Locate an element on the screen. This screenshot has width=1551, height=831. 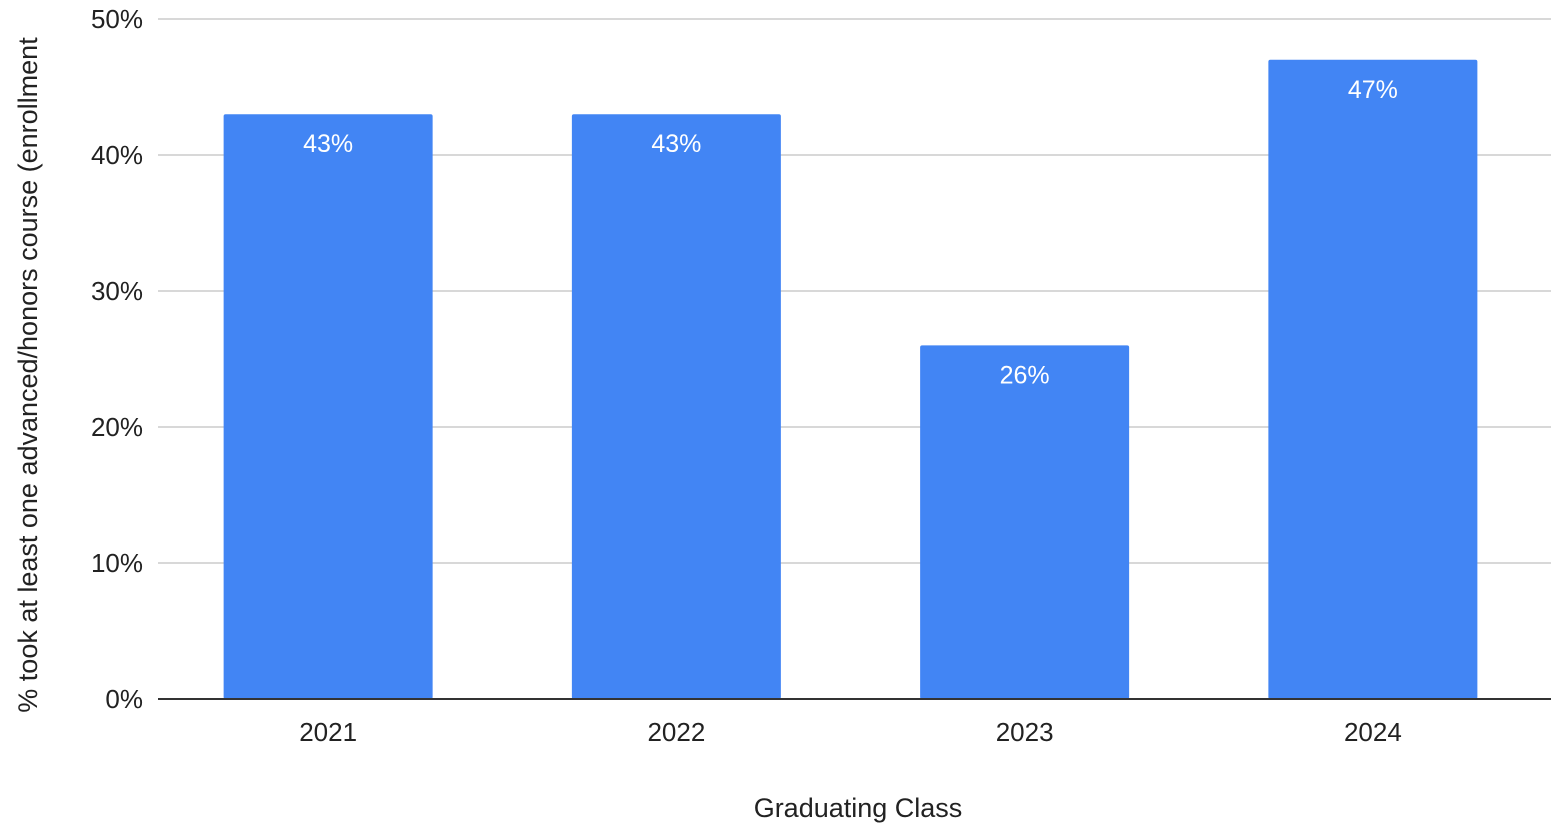
y-tick-label: 40% is located at coordinates (117, 155).